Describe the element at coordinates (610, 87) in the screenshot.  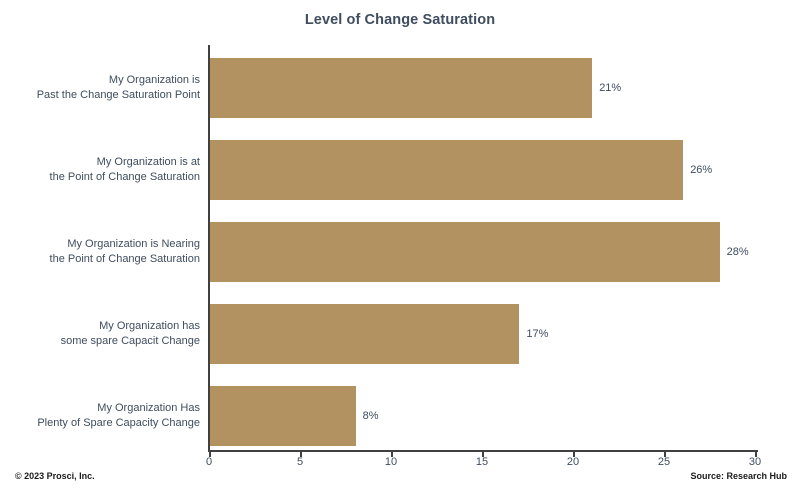
I see `bar-value-label: 21%` at that location.